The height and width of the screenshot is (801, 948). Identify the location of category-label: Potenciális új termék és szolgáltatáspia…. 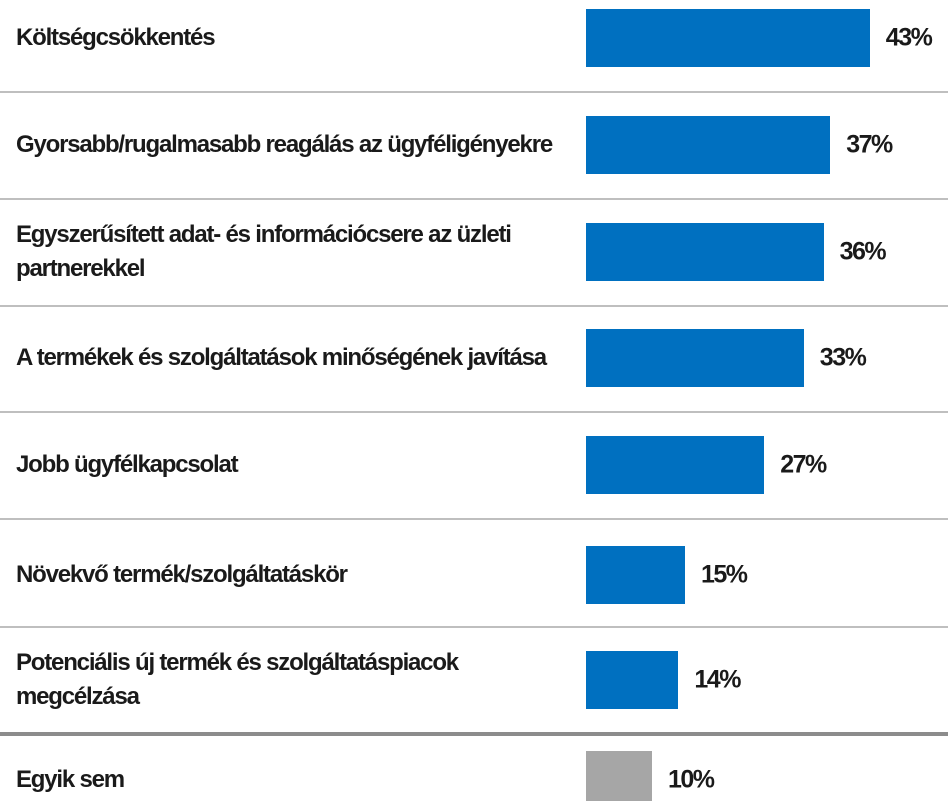
(237, 679).